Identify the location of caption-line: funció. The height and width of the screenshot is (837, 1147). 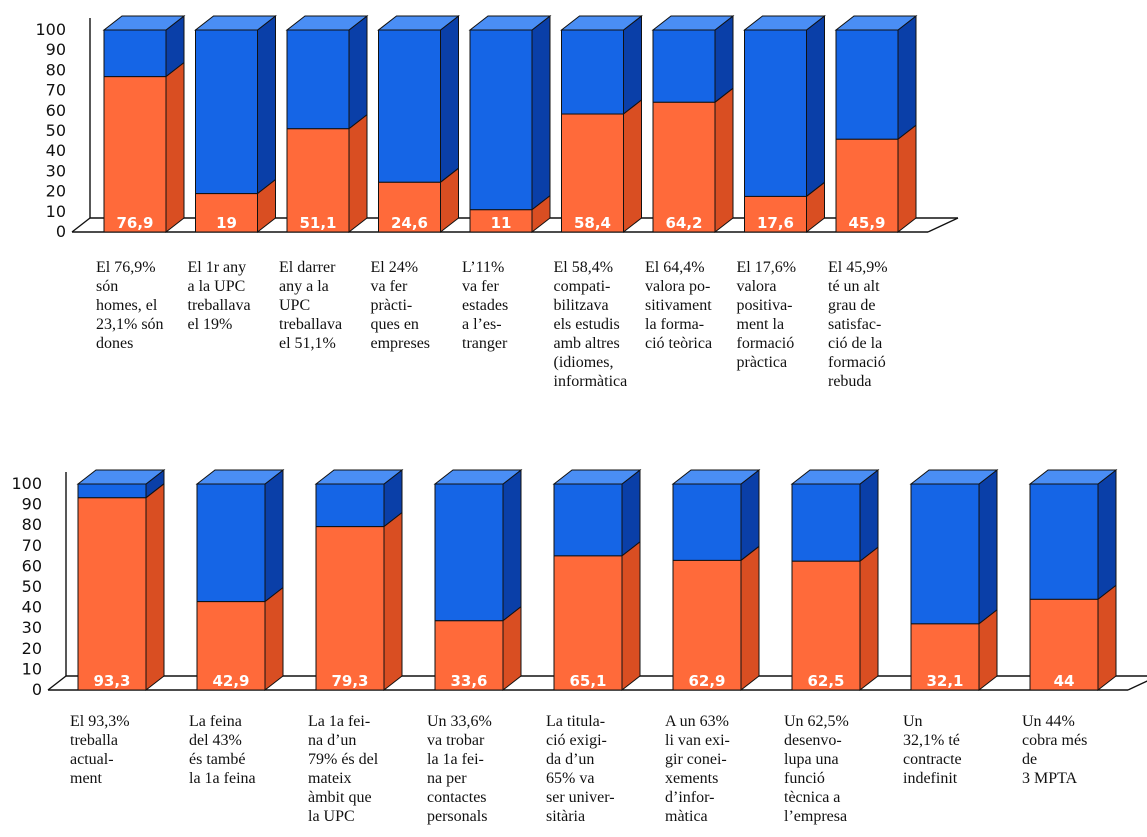
(804, 778).